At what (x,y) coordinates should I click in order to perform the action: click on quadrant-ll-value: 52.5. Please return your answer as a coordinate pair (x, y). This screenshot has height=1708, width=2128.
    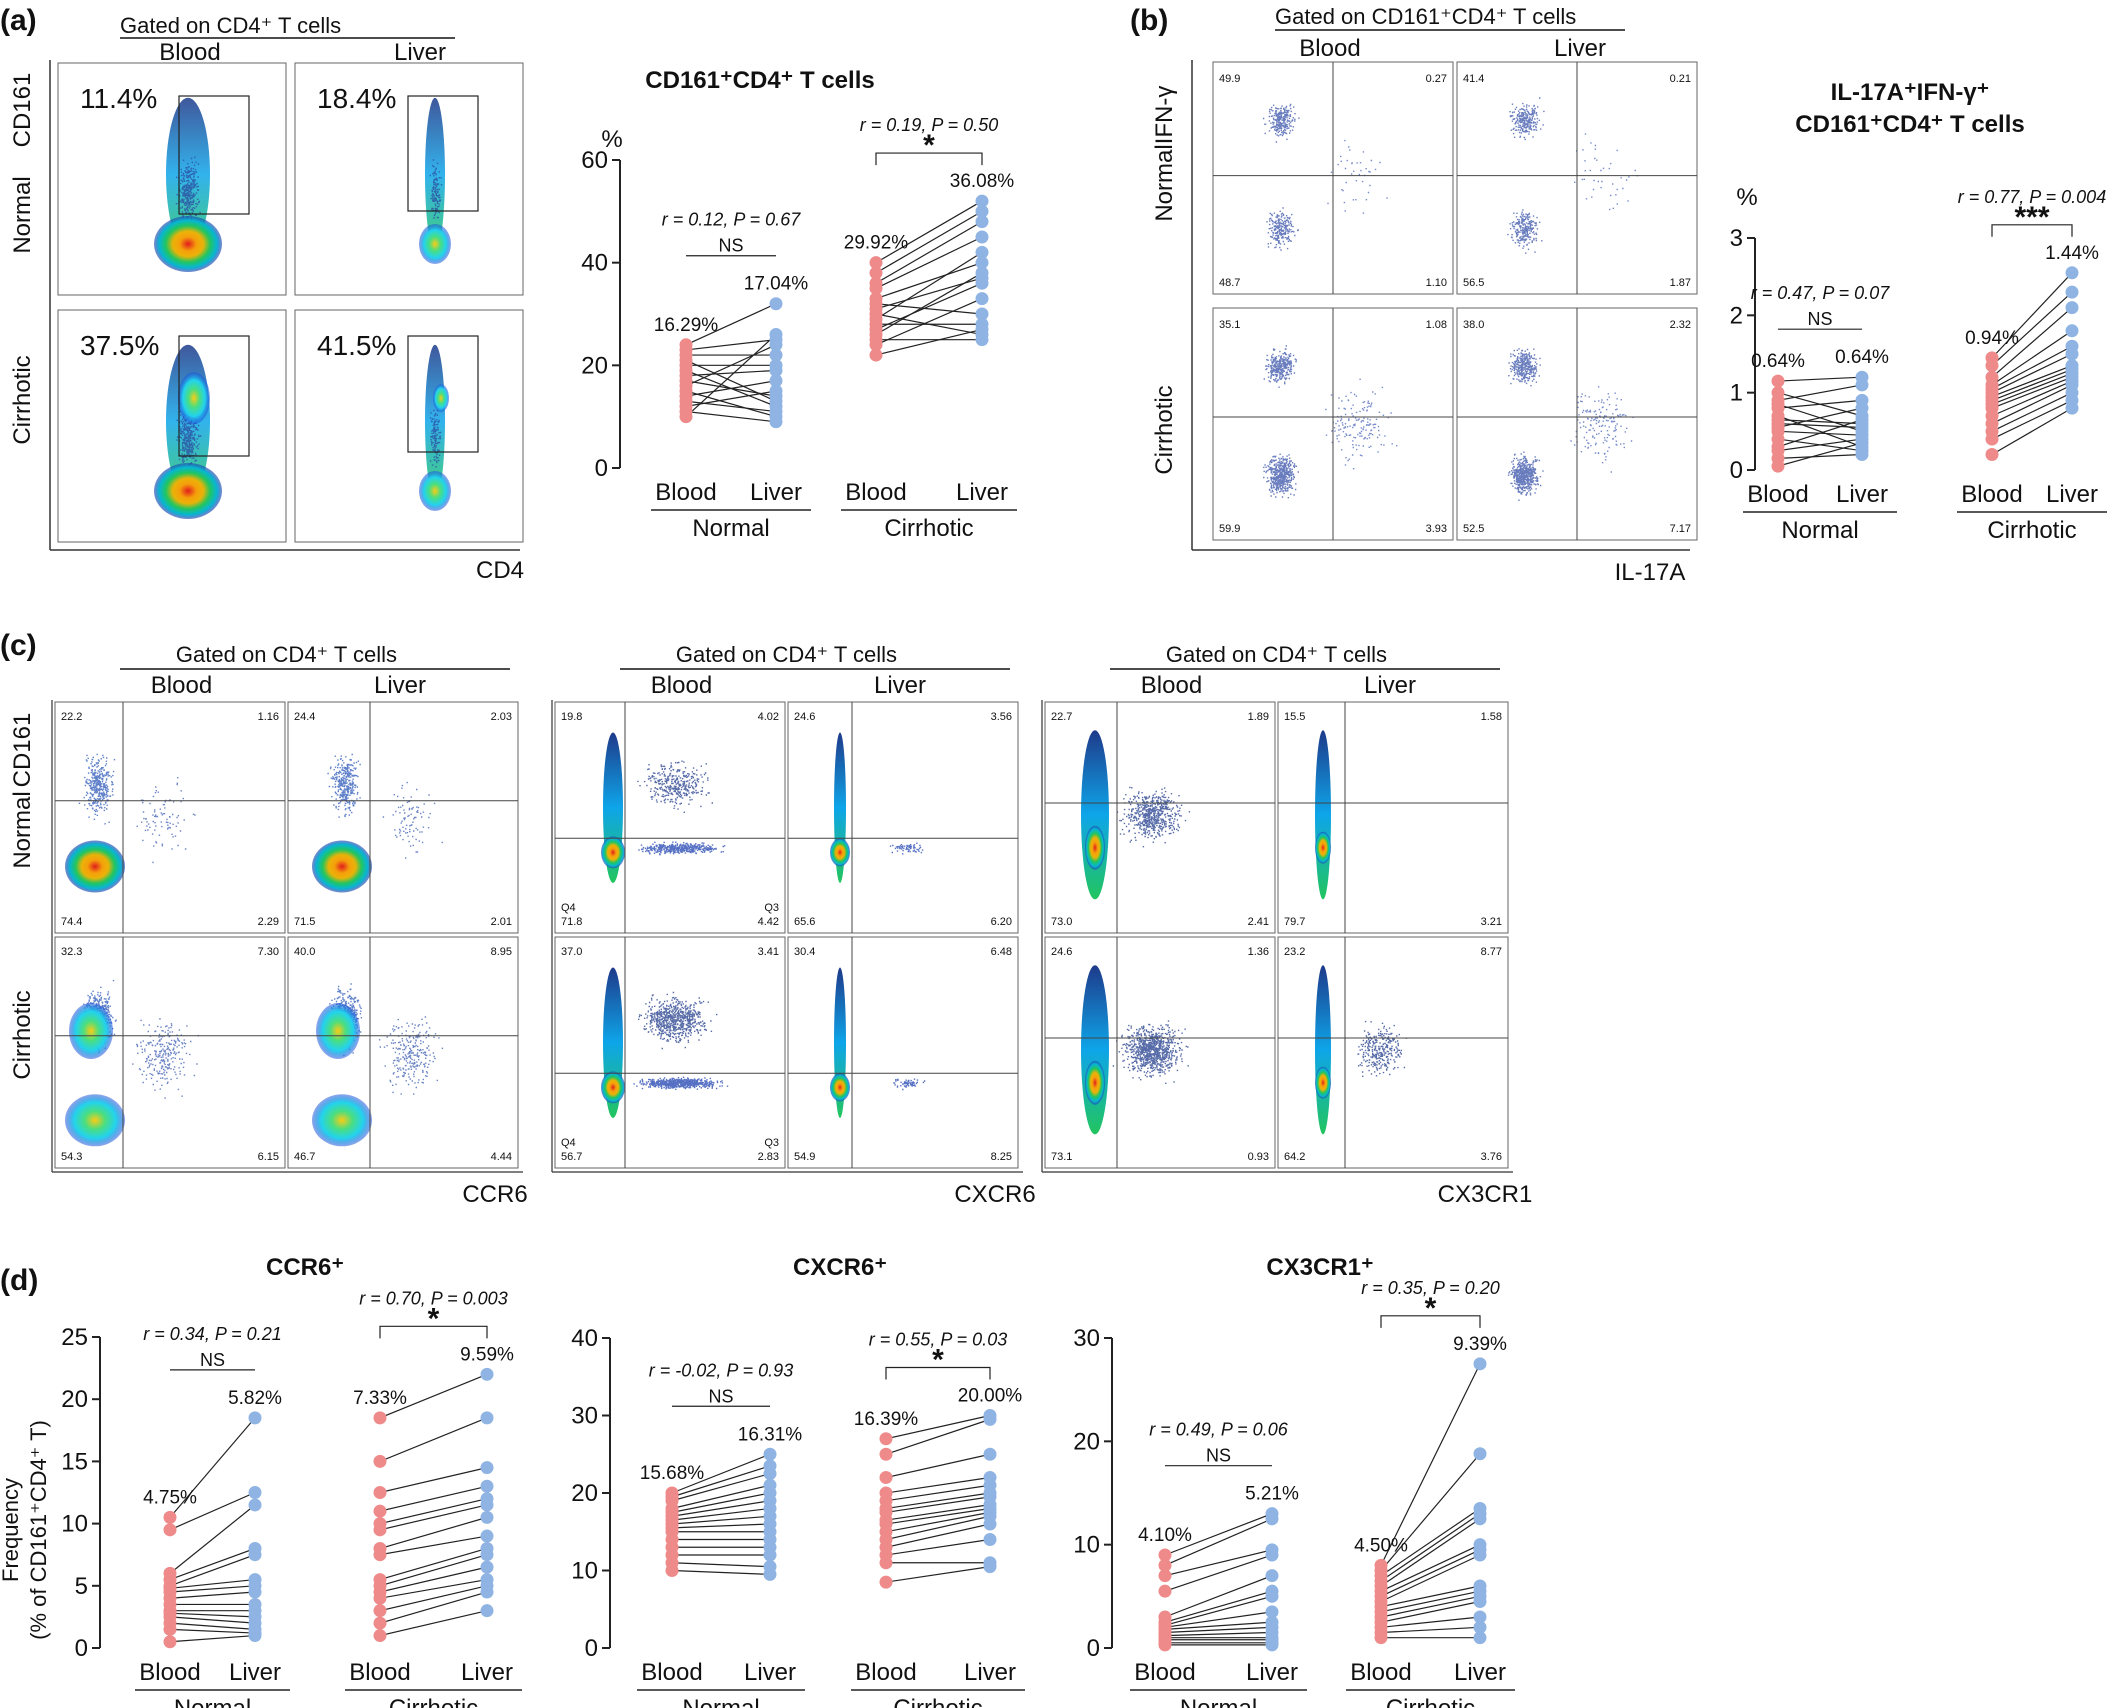
    Looking at the image, I should click on (1473, 529).